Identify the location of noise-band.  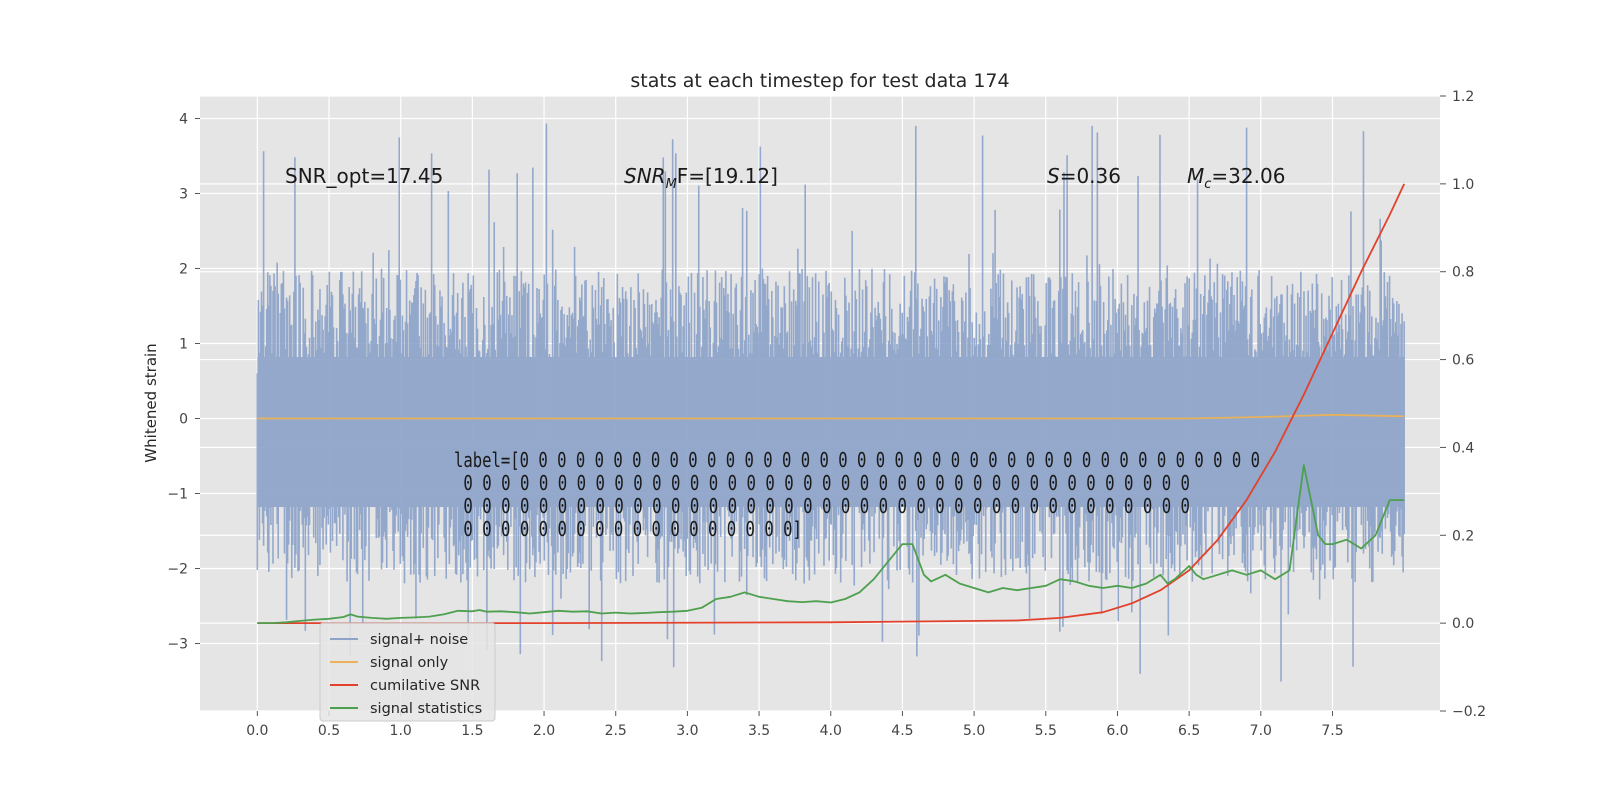
(831, 432).